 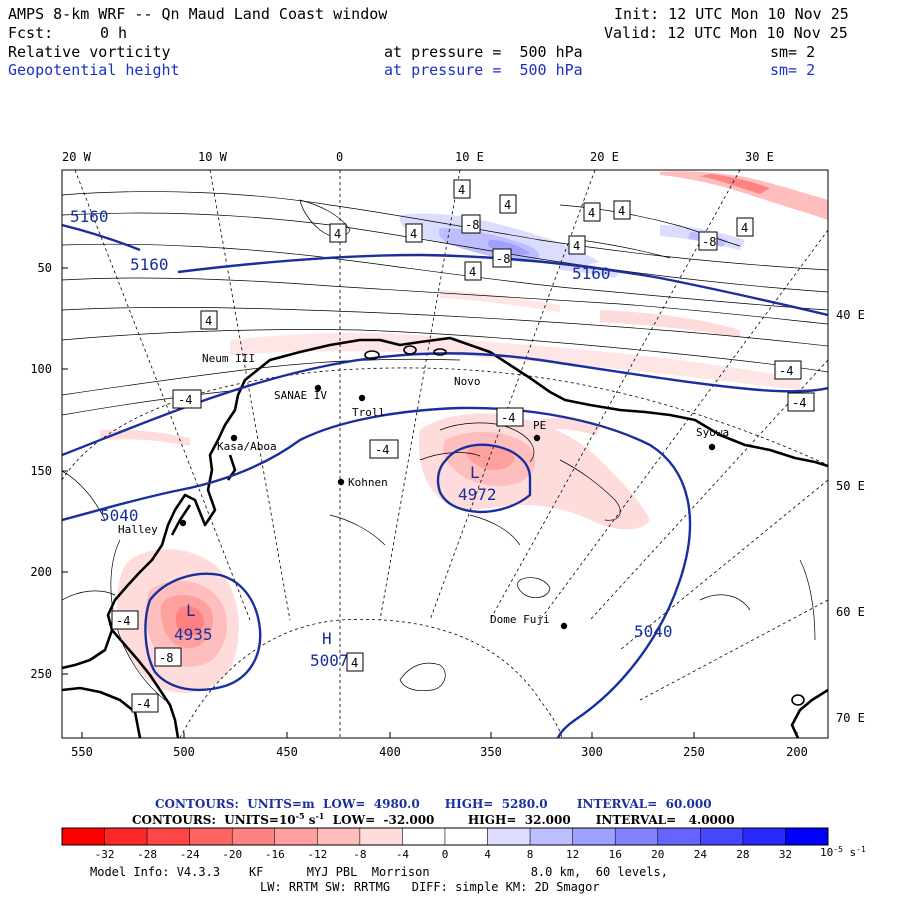 What do you see at coordinates (483, 70) in the screenshot?
I see `field2-level: at pressure = 500 hPa` at bounding box center [483, 70].